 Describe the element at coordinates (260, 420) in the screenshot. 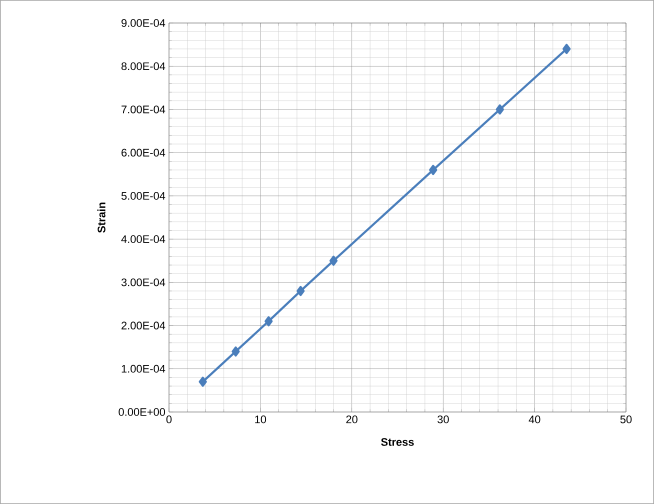

I see `x-tick-label: 10` at that location.